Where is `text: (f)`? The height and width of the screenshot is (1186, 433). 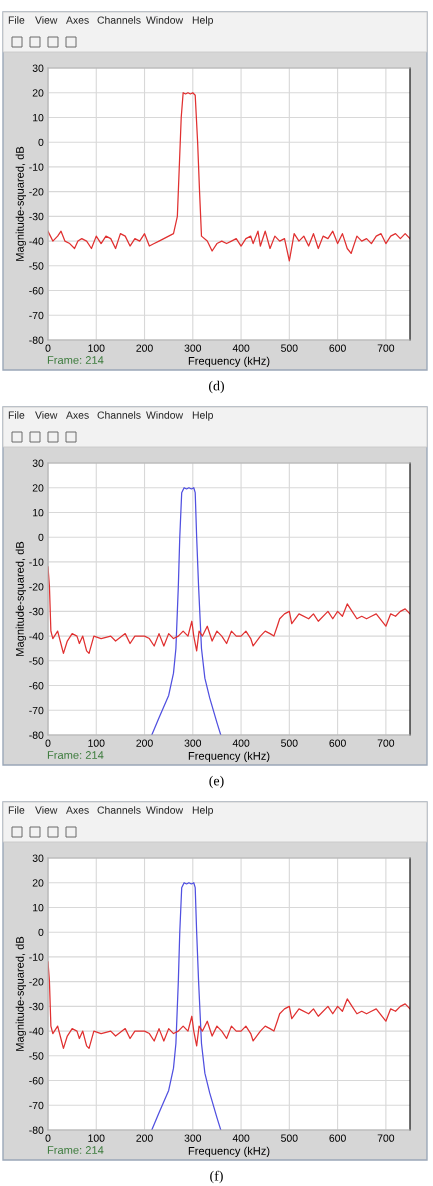
text: (f) is located at coordinates (216, 1177).